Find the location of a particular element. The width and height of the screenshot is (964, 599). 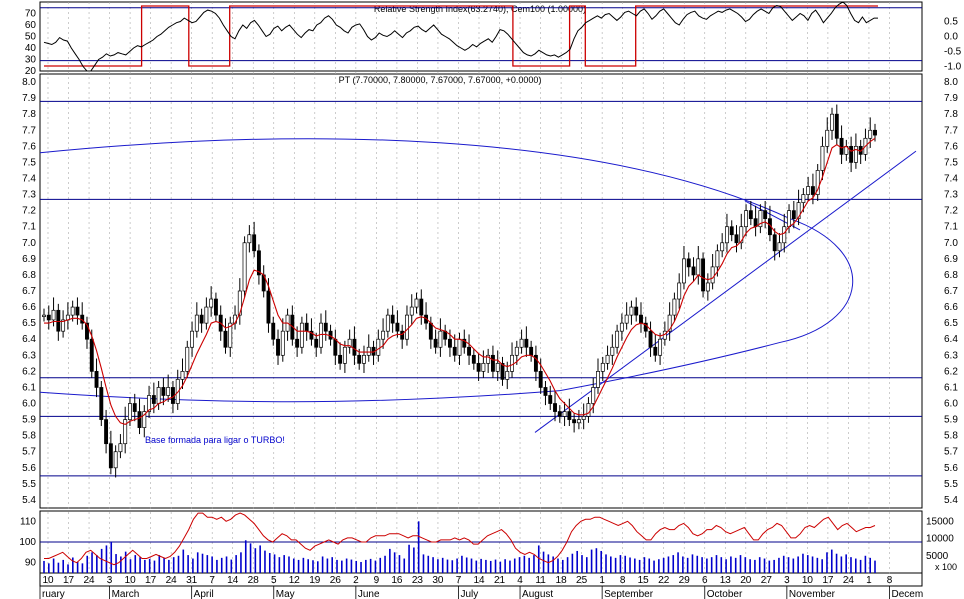

price-left-tick: 6.0 is located at coordinates (29, 404).